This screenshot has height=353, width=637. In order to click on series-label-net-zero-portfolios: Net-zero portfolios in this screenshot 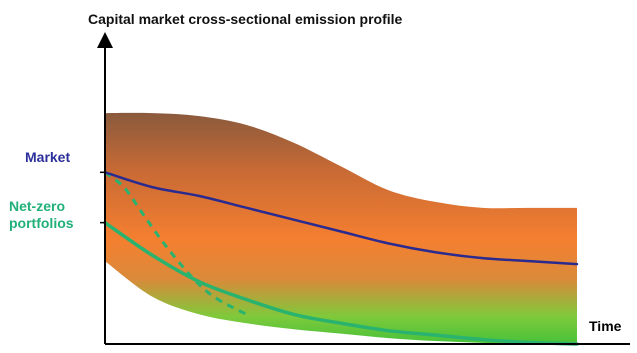, I will do `click(41, 214)`.